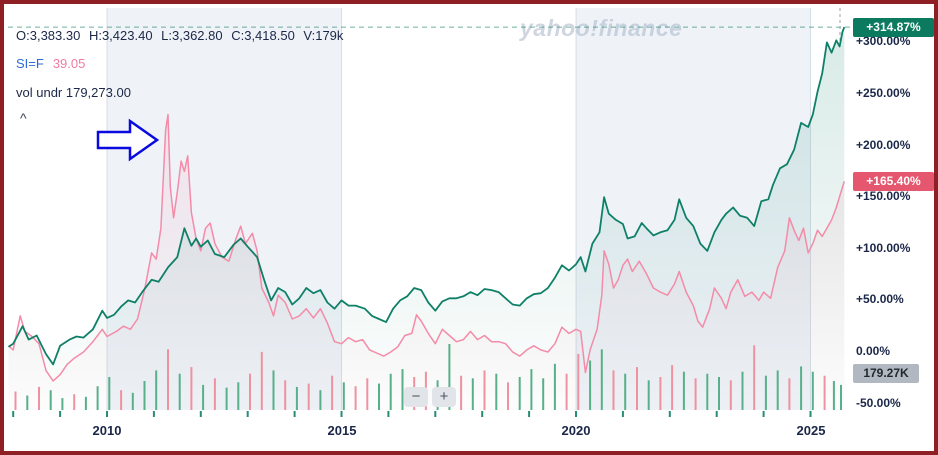 Image resolution: width=938 pixels, height=455 pixels. I want to click on blue-arrow-annotation, so click(128, 140).